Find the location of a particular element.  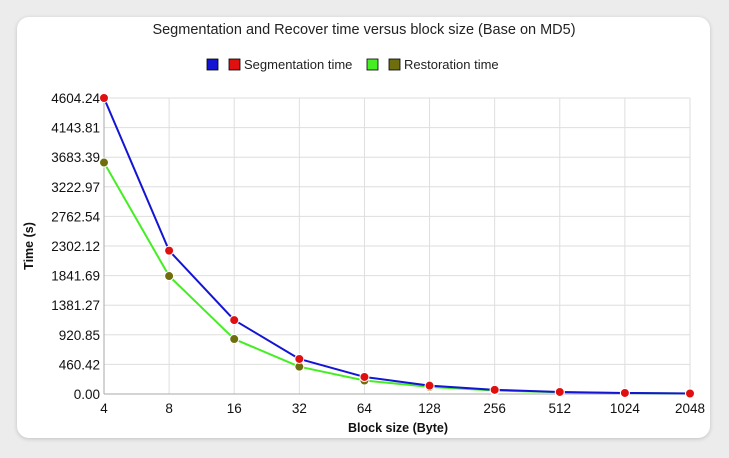

legend-segmentation-marker-swatch is located at coordinates (234, 64).